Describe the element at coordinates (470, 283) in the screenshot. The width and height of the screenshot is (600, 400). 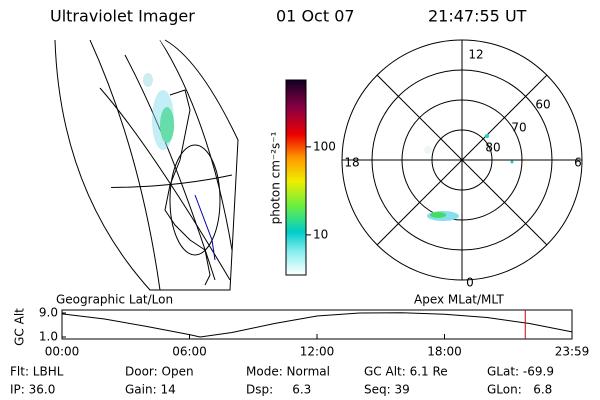
I see `mlt-label: 0` at that location.